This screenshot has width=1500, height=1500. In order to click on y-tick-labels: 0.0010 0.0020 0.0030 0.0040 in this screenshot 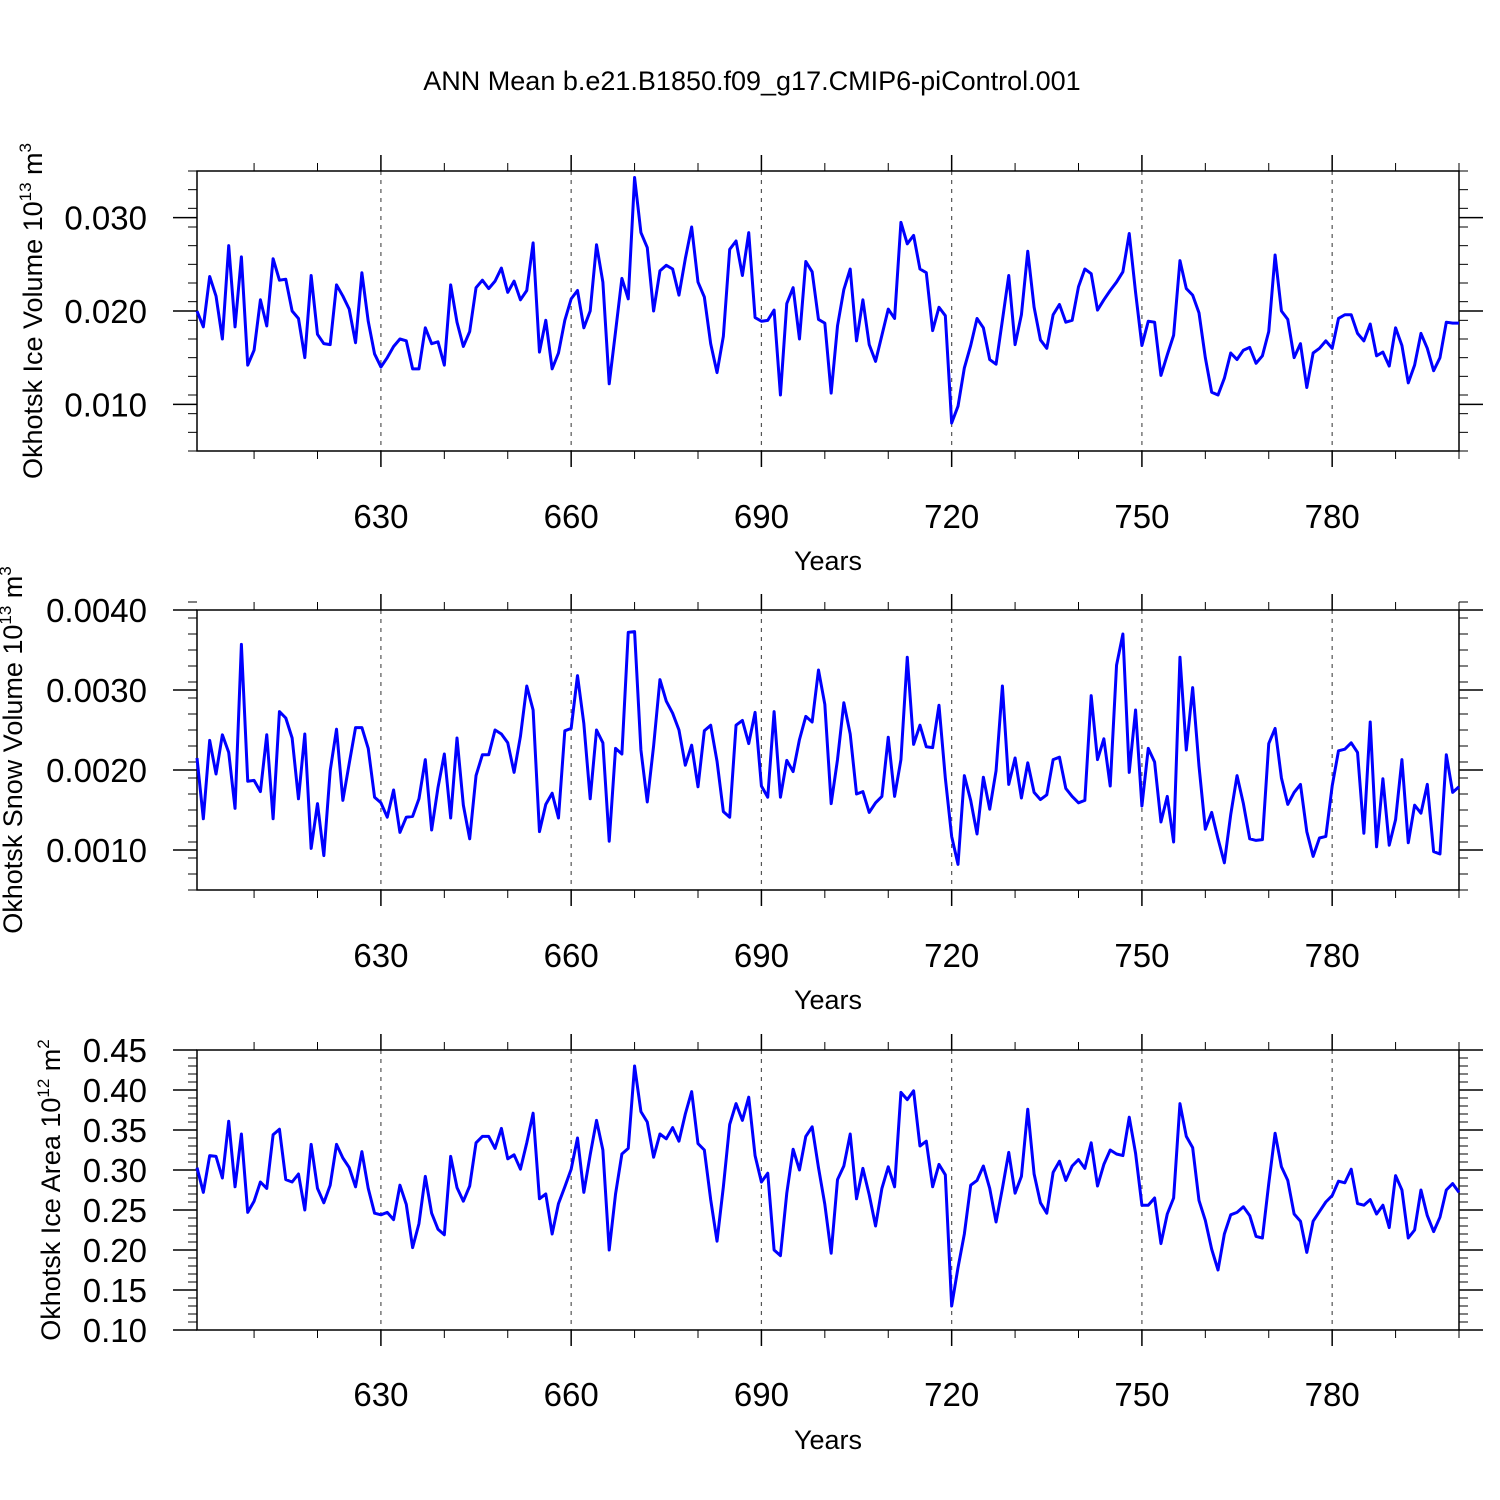, I will do `click(96, 730)`.